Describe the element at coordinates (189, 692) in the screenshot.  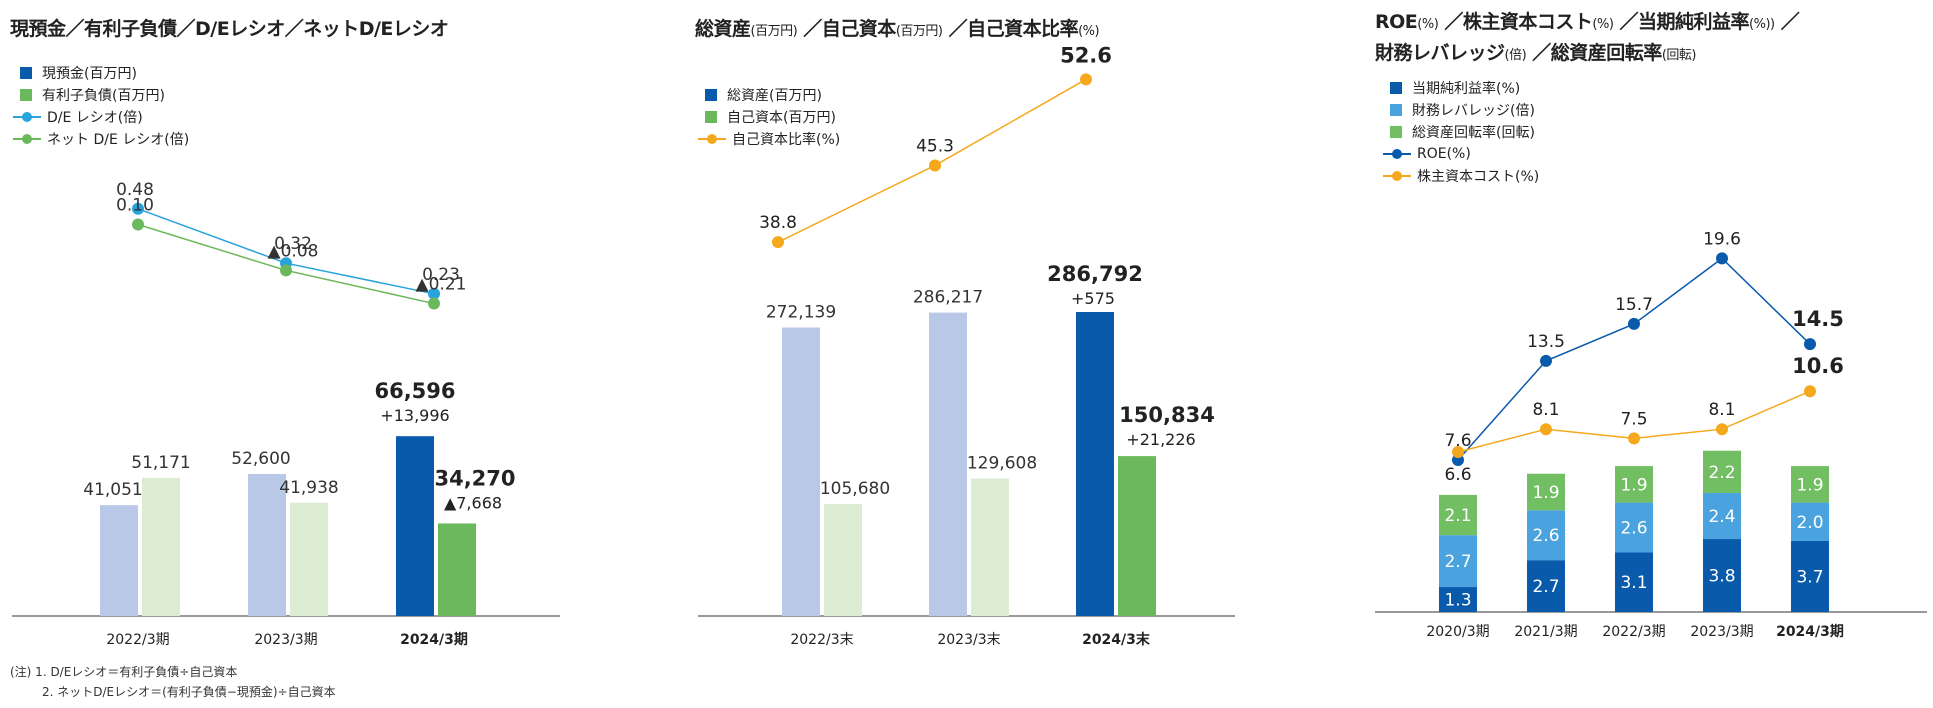
I see `note-2: 2. ネットD/Eレシオ＝(有利子負債−現預金)÷自己資本` at that location.